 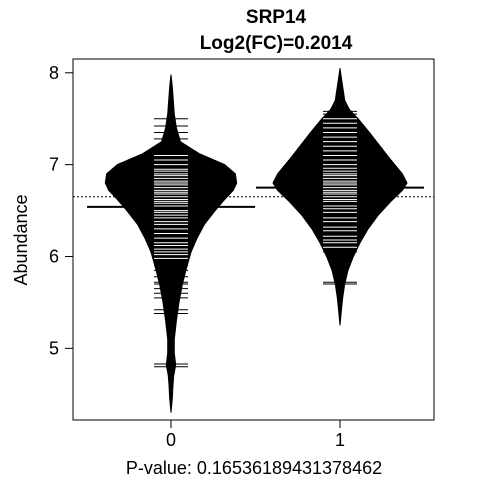 What do you see at coordinates (54, 256) in the screenshot?
I see `y-tick-label: 6` at bounding box center [54, 256].